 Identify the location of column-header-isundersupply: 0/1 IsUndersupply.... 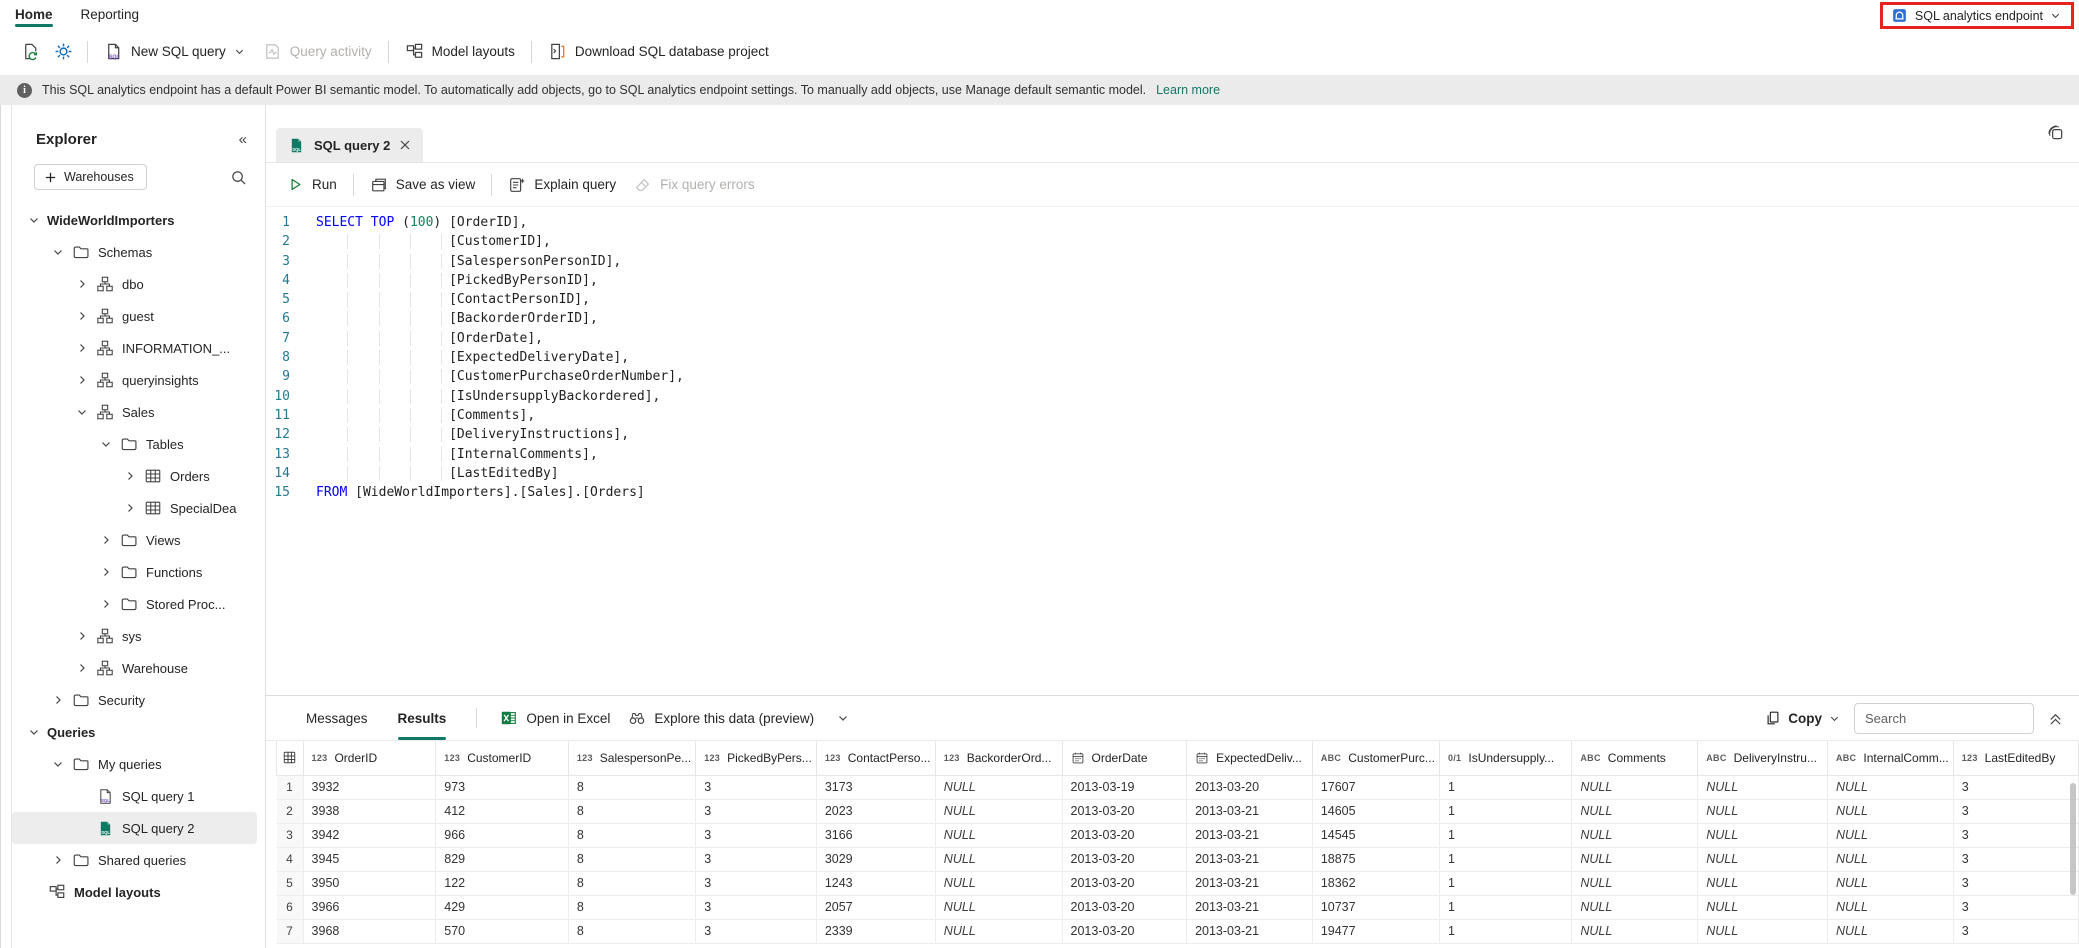
(1505, 758).